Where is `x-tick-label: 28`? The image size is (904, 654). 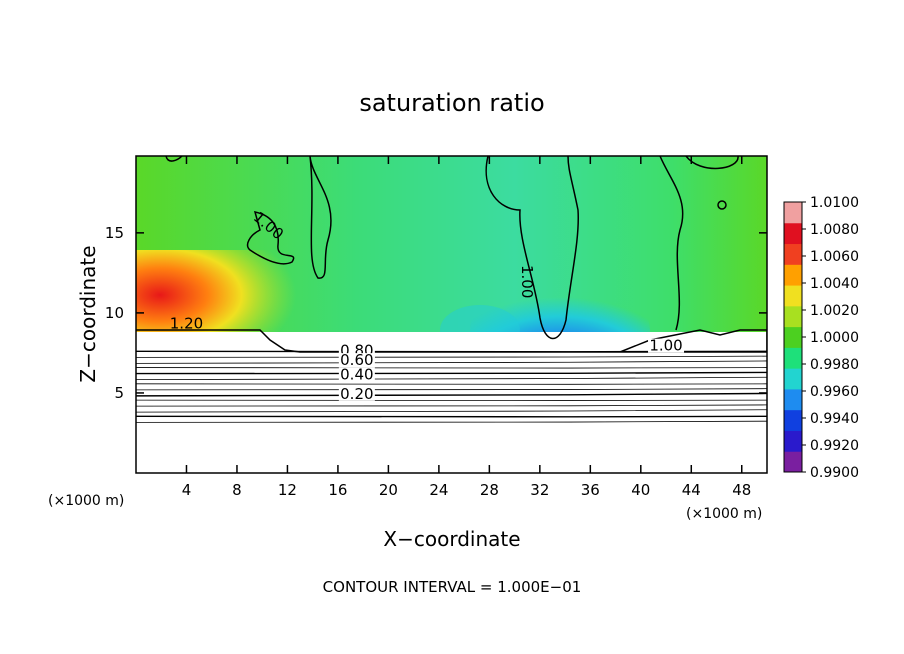
x-tick-label: 28 is located at coordinates (489, 490).